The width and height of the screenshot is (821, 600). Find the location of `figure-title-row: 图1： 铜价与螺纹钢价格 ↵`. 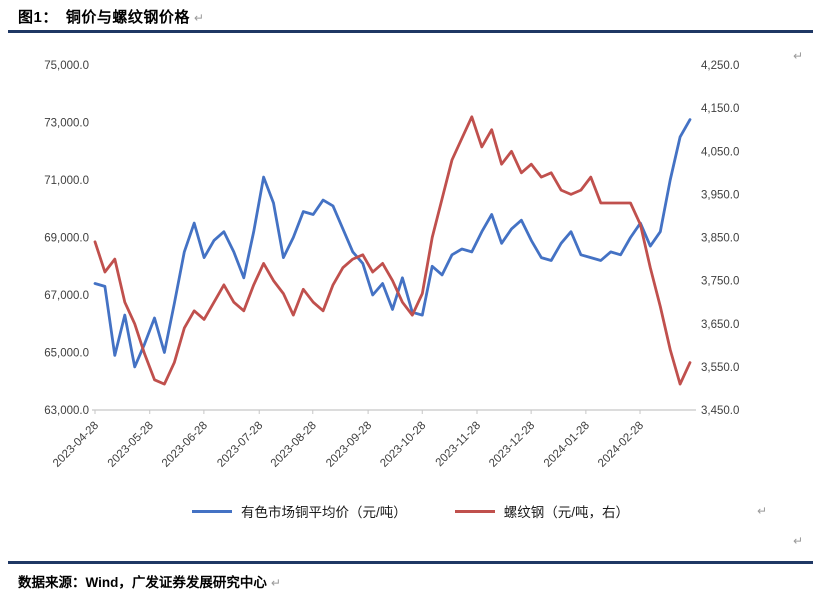

figure-title-row: 图1： 铜价与螺纹钢价格 ↵ is located at coordinates (111, 16).